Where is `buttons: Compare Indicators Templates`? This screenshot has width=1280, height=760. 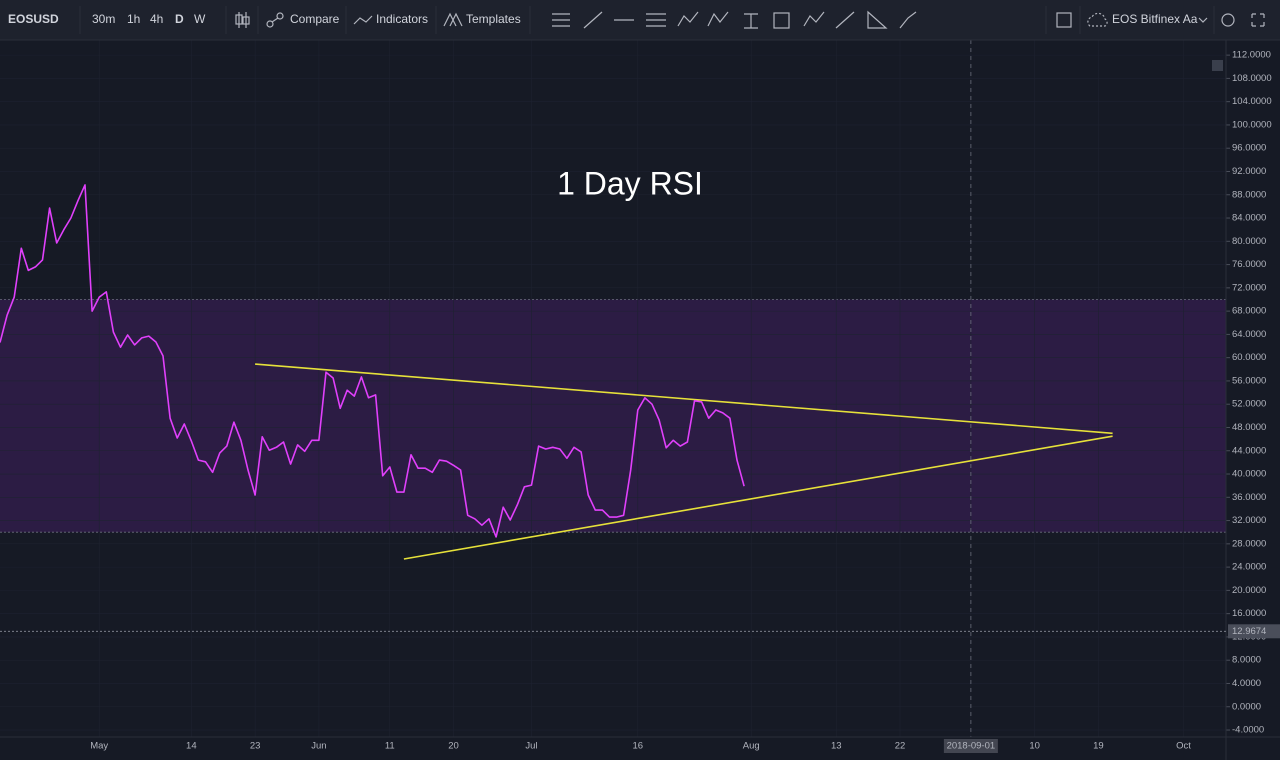 buttons: Compare Indicators Templates is located at coordinates (405, 19).